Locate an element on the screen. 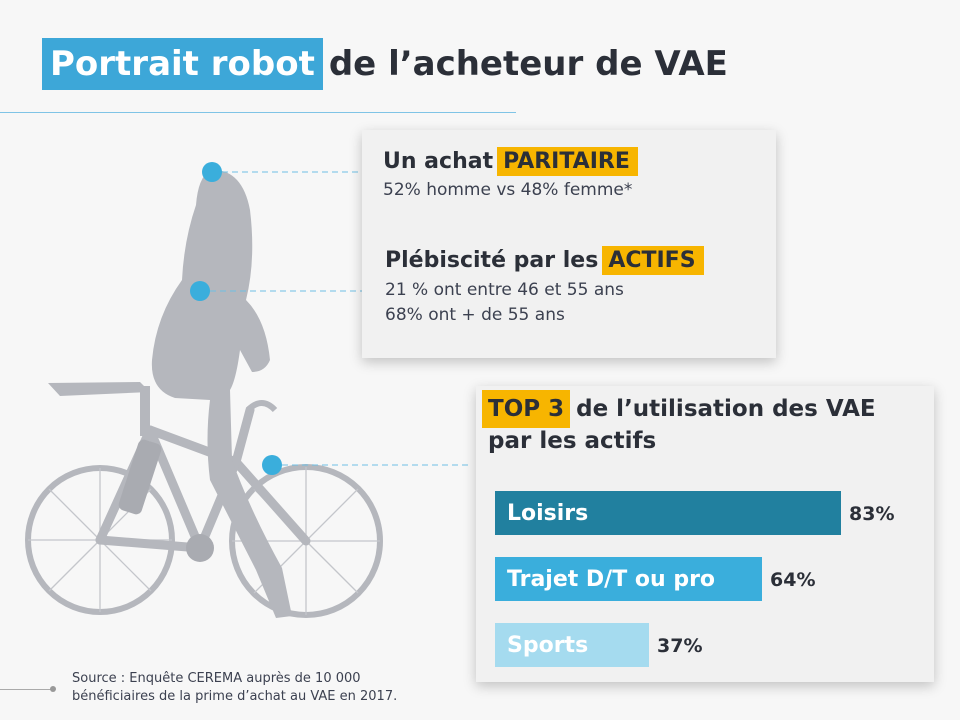  item-actifs-heading-text: Plébiscité par les is located at coordinates (492, 260).